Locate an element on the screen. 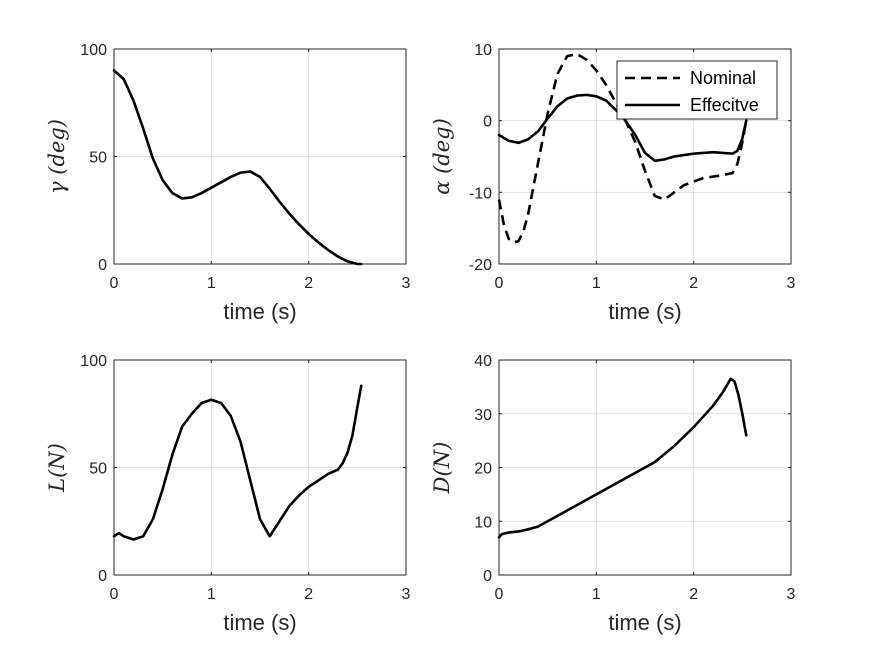 The width and height of the screenshot is (875, 656). y-tick-label: -20 is located at coordinates (480, 265).